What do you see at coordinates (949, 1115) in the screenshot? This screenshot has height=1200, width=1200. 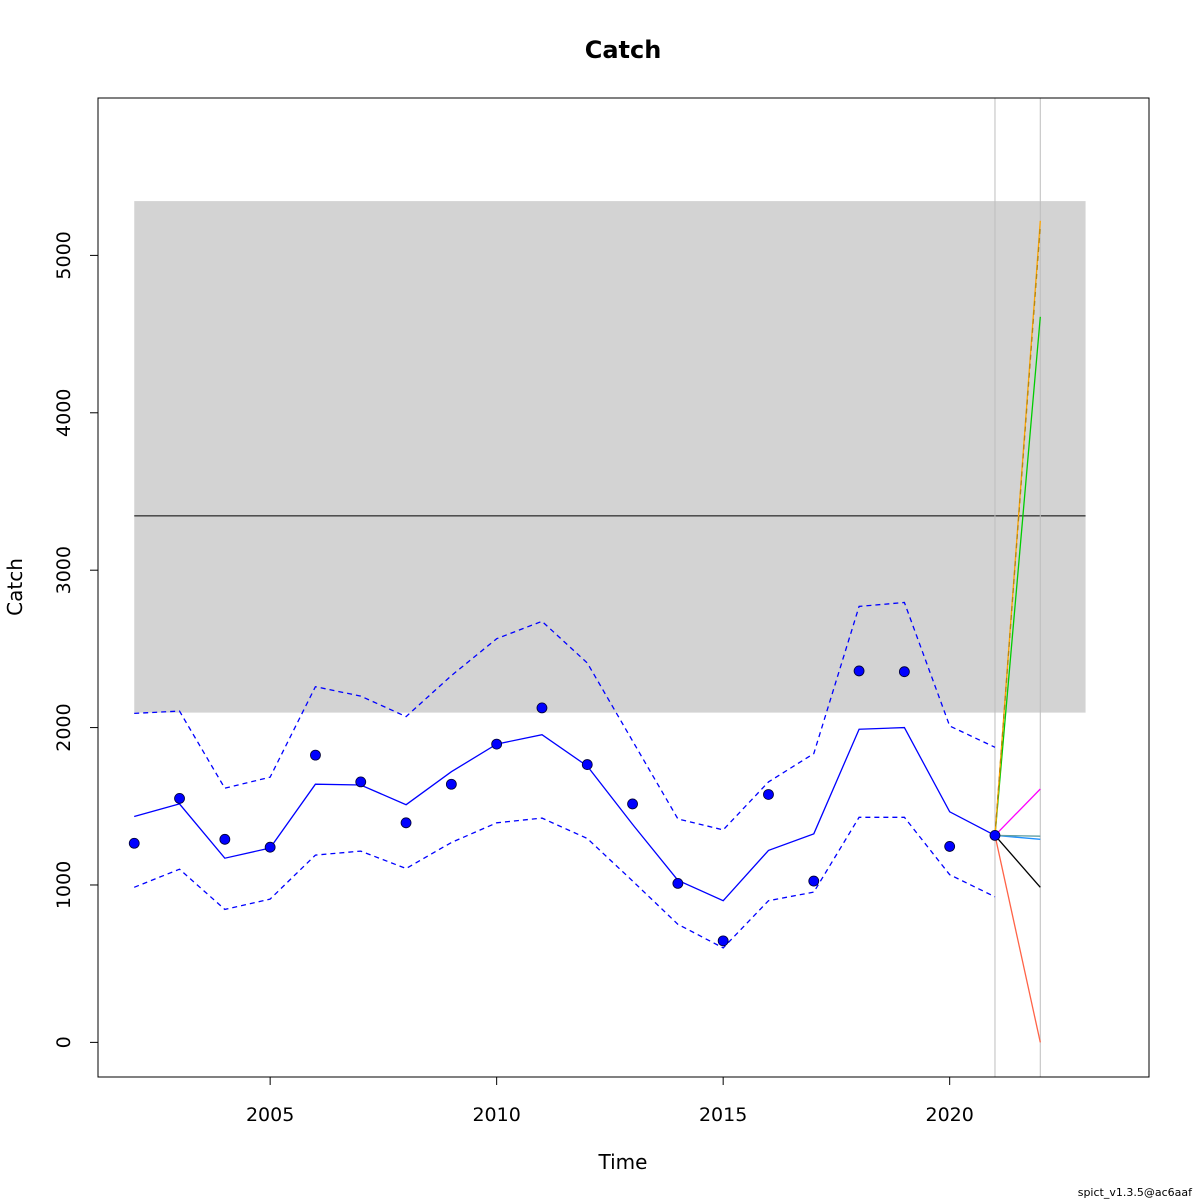 I see `x-tick-label-2020: 2020` at bounding box center [949, 1115].